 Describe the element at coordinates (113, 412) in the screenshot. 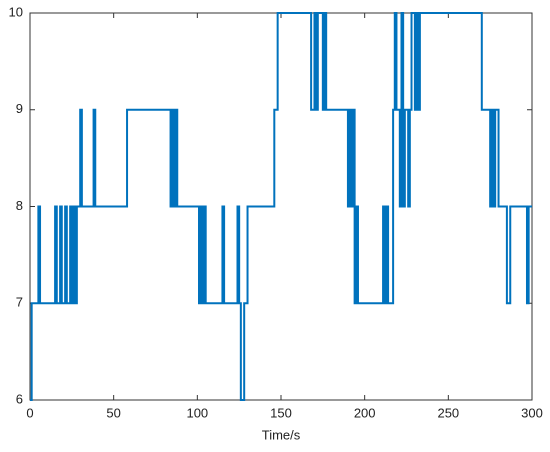

I see `x-tick-label: 50` at that location.